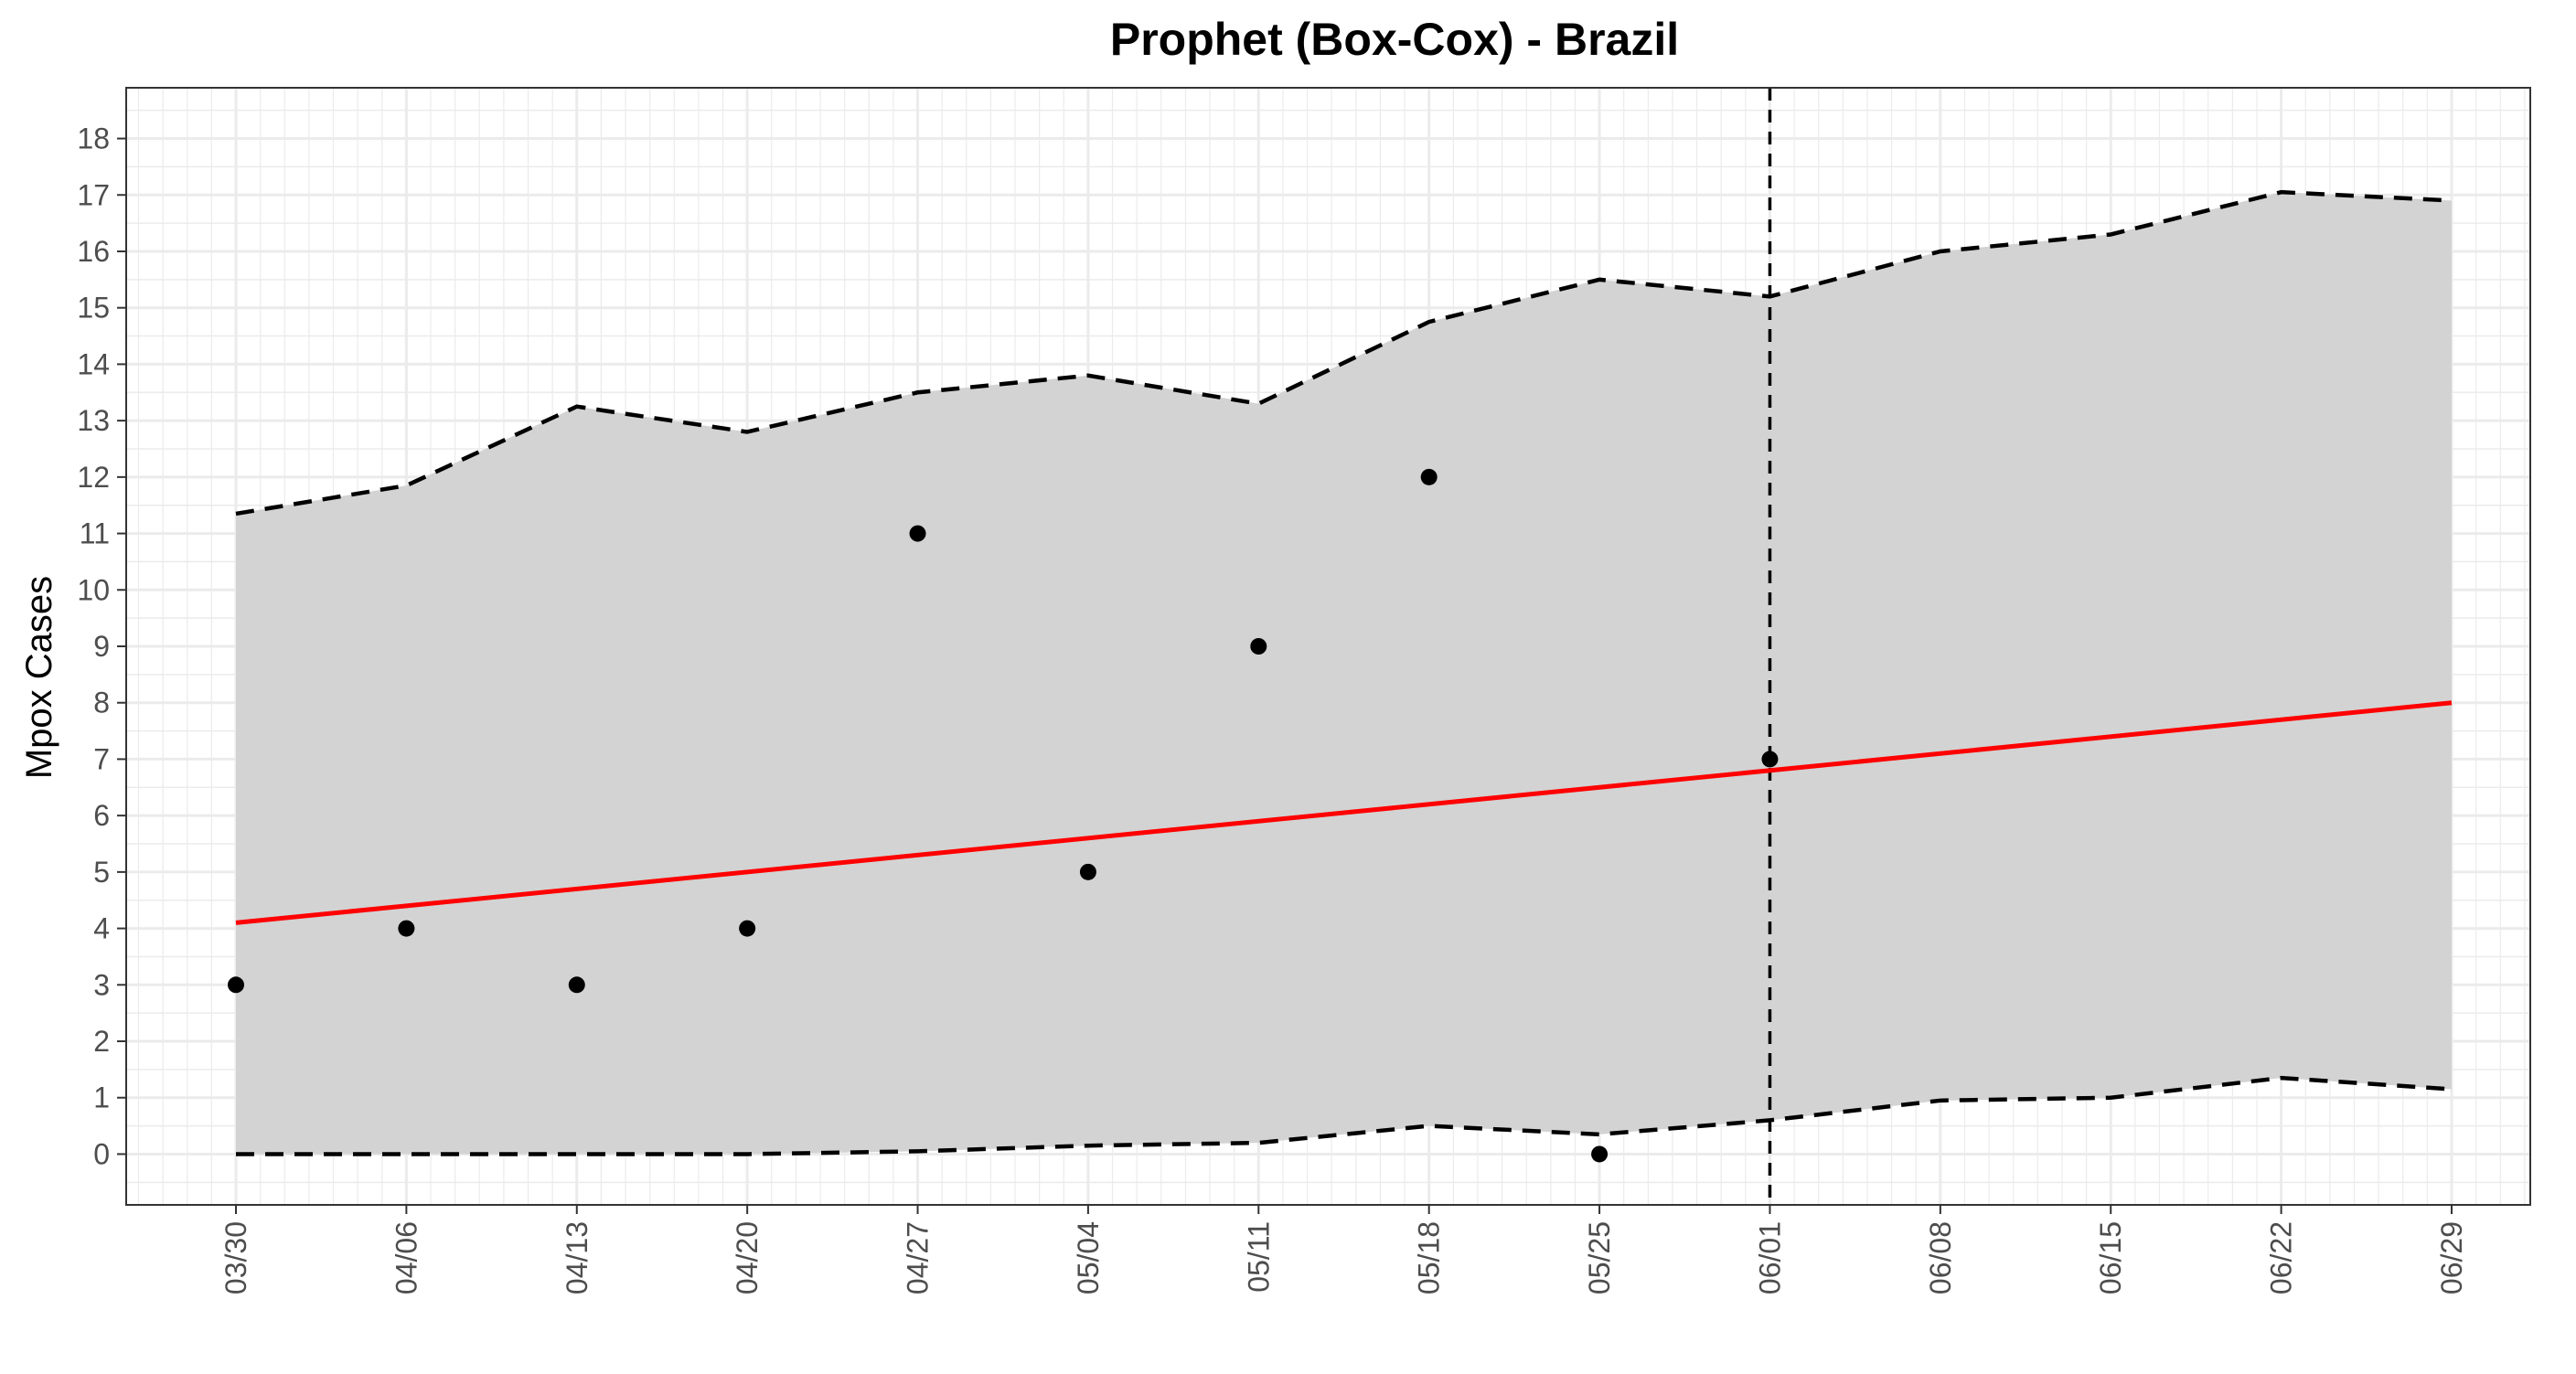  I want to click on y-tick-label: 9, so click(101, 646).